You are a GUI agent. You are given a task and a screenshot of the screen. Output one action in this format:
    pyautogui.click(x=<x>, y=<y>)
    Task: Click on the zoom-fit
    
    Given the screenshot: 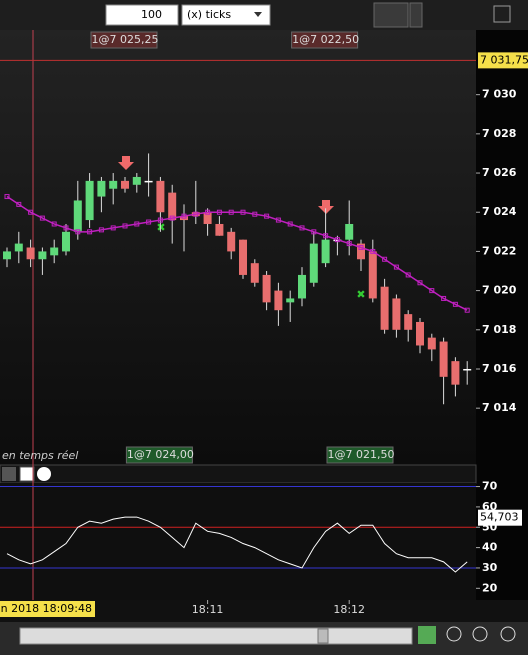 What is the action you would take?
    pyautogui.click(x=427, y=635)
    